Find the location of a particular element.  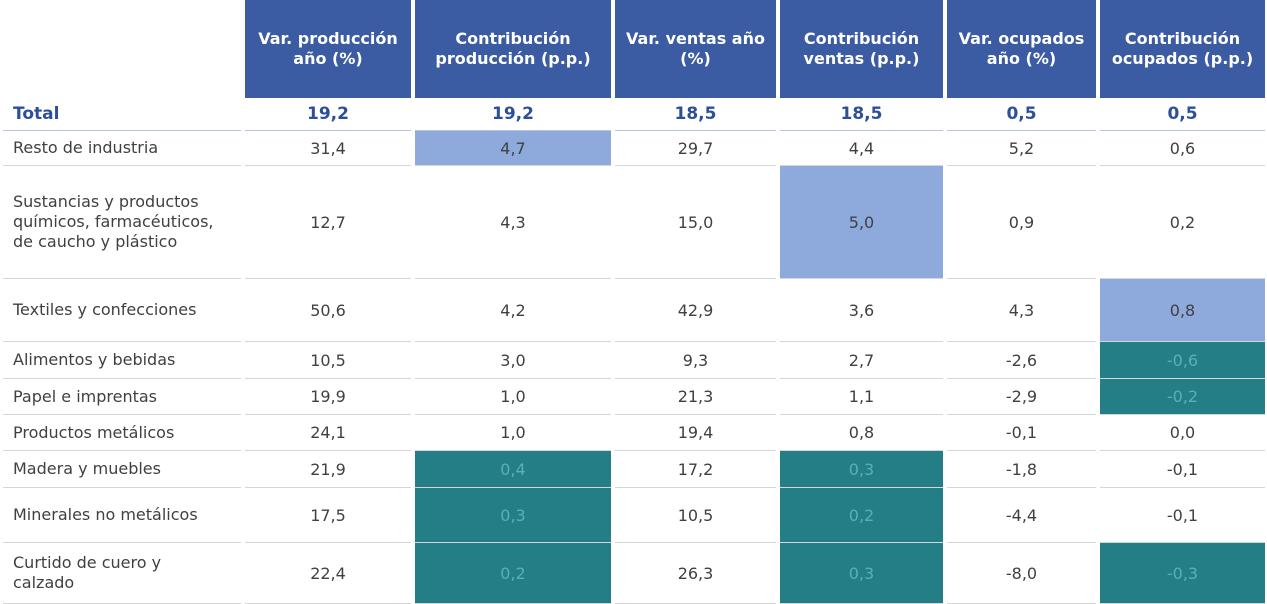

cell: 4,7 is located at coordinates (512, 148).